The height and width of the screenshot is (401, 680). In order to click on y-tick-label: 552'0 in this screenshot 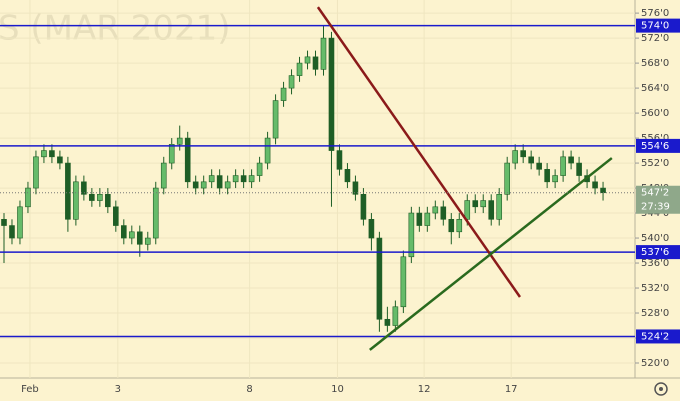, I will do `click(655, 163)`.